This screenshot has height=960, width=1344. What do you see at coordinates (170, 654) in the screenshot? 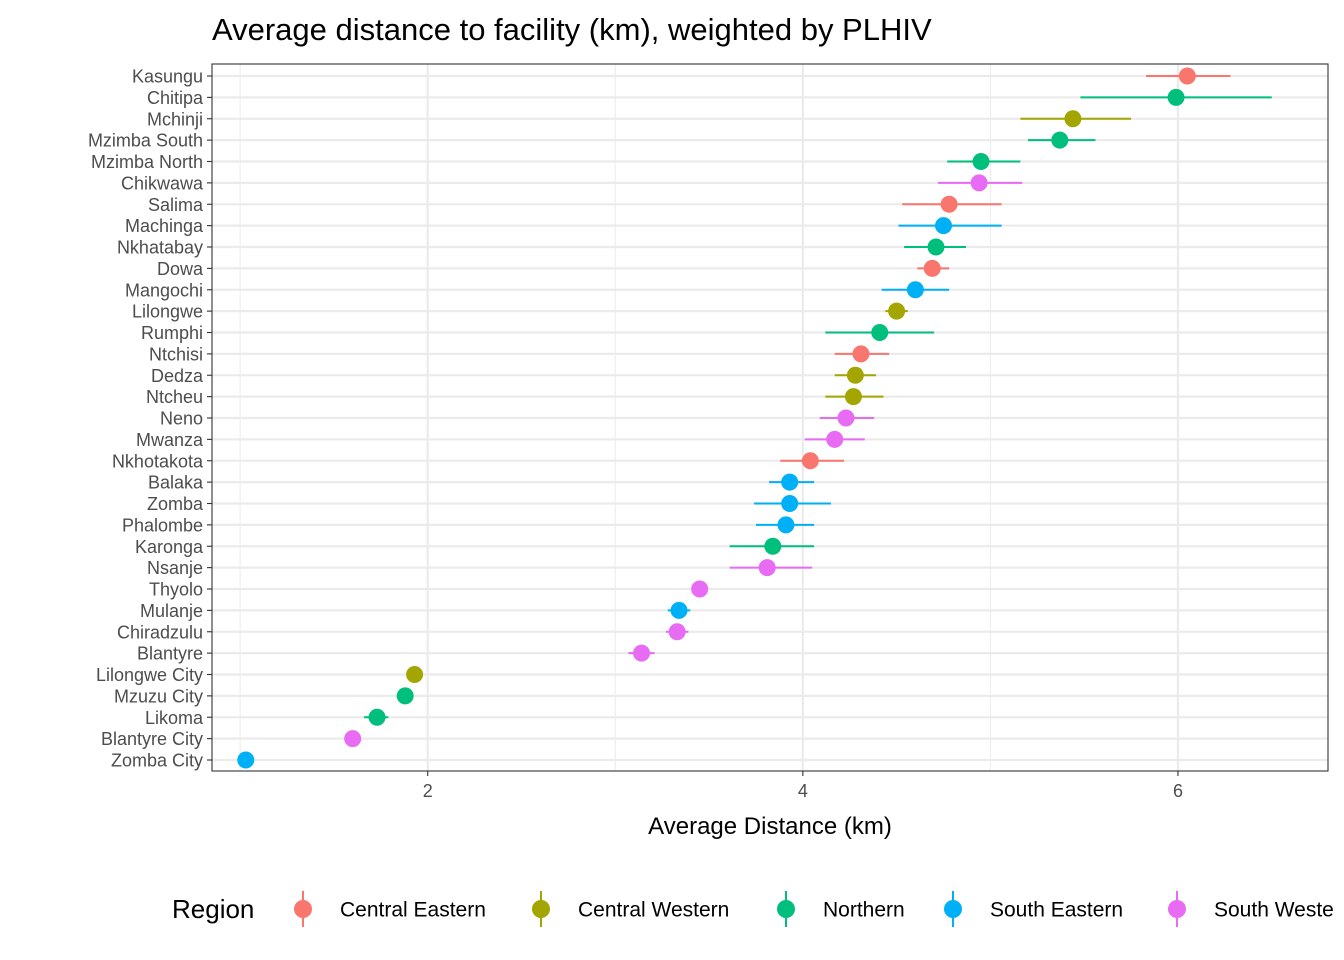
I see `y-tick-label: Blantyre` at bounding box center [170, 654].